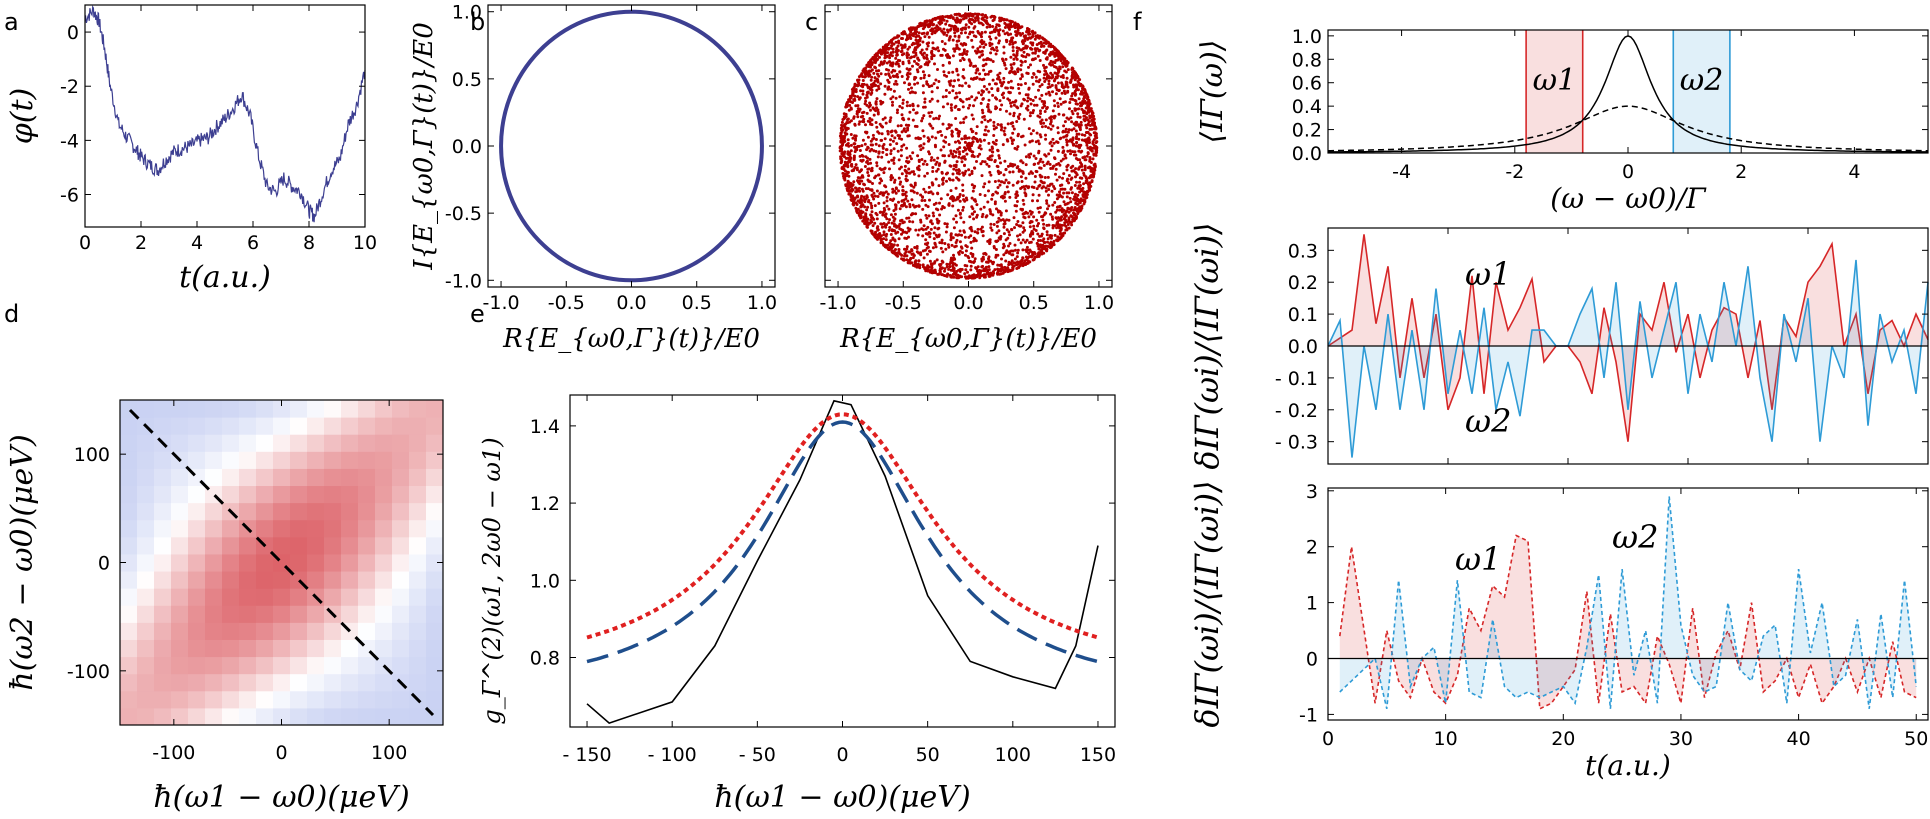  I want to click on x-axis-label: R{E_{ω0,Γ}(t)}/E0, so click(631, 339).